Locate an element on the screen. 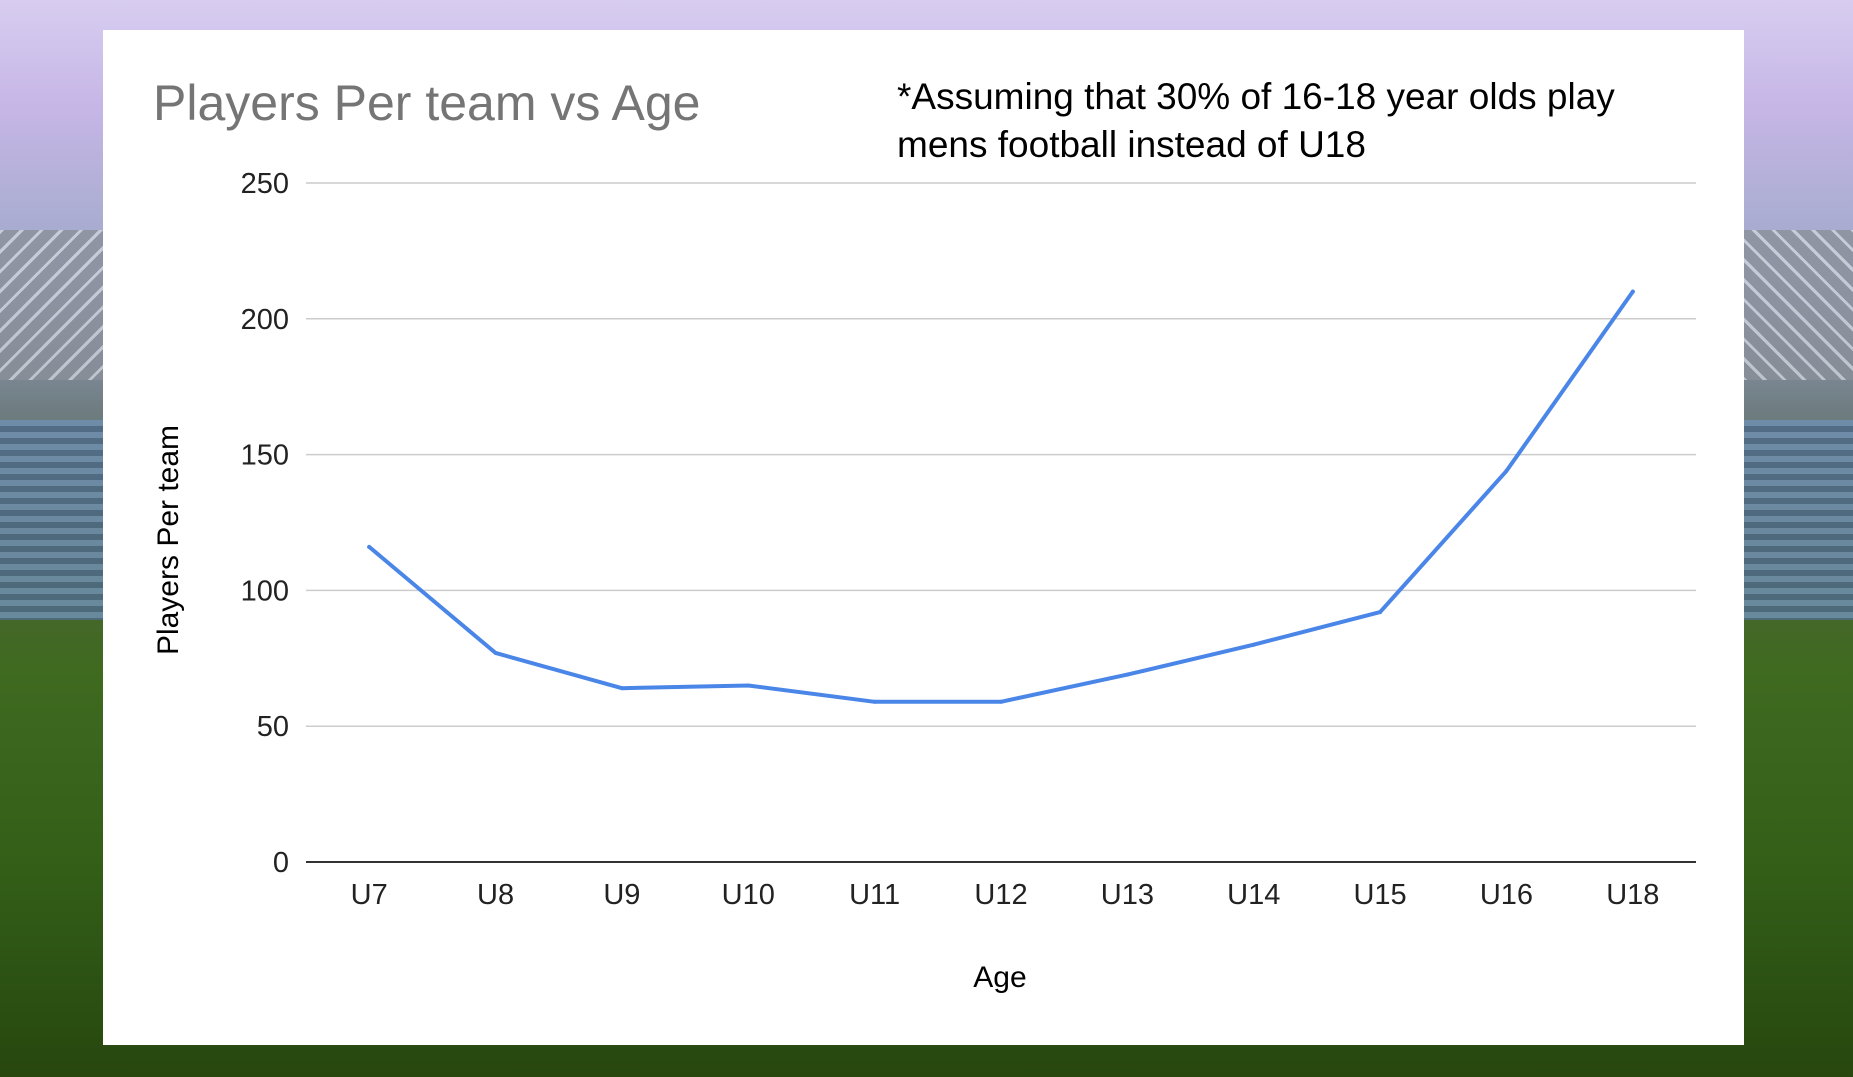  x-tick-label: U12 is located at coordinates (1000, 895).